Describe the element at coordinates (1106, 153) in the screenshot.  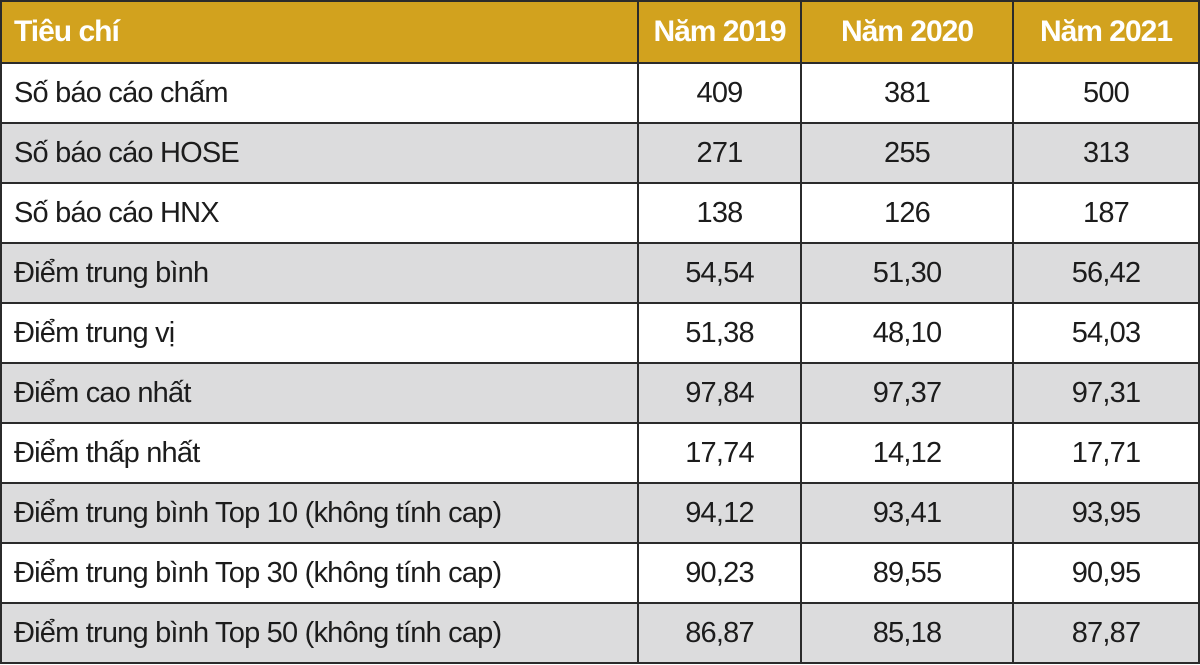
I see `cell-2021: 313` at that location.